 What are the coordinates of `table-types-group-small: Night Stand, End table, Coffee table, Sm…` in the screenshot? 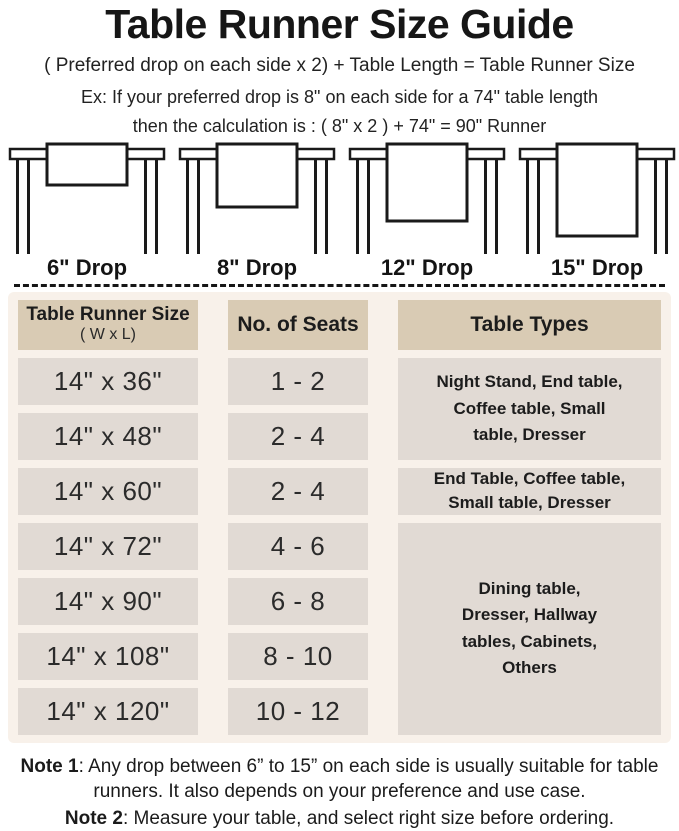 It's located at (529, 408).